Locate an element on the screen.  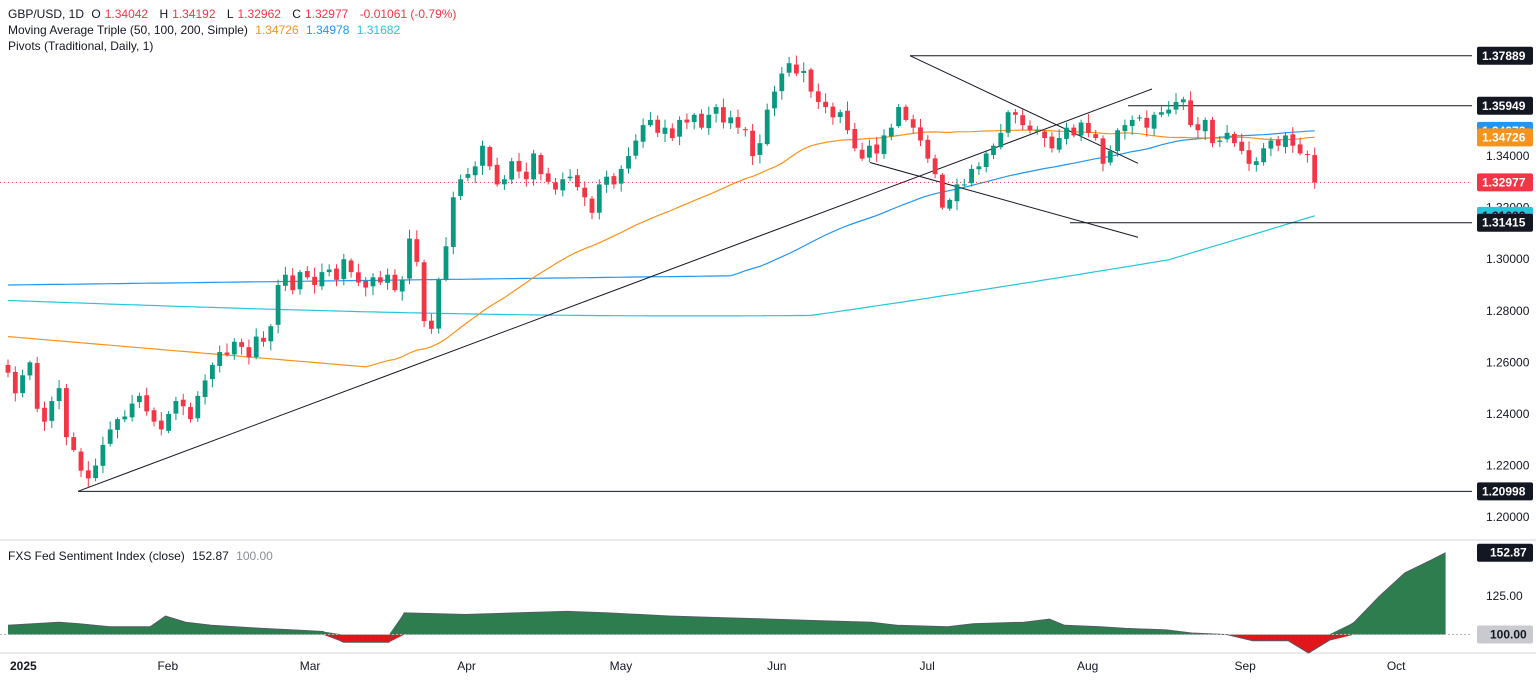
legend-open: 1.34042 is located at coordinates (126, 14).